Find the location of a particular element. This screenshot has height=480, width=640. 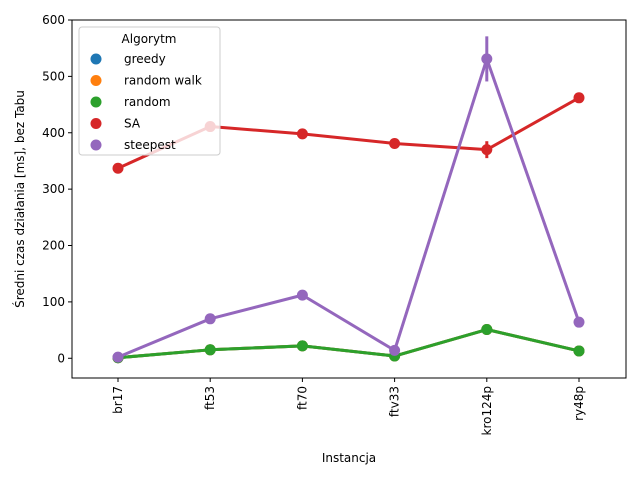

legend-label: random is located at coordinates (147, 102).